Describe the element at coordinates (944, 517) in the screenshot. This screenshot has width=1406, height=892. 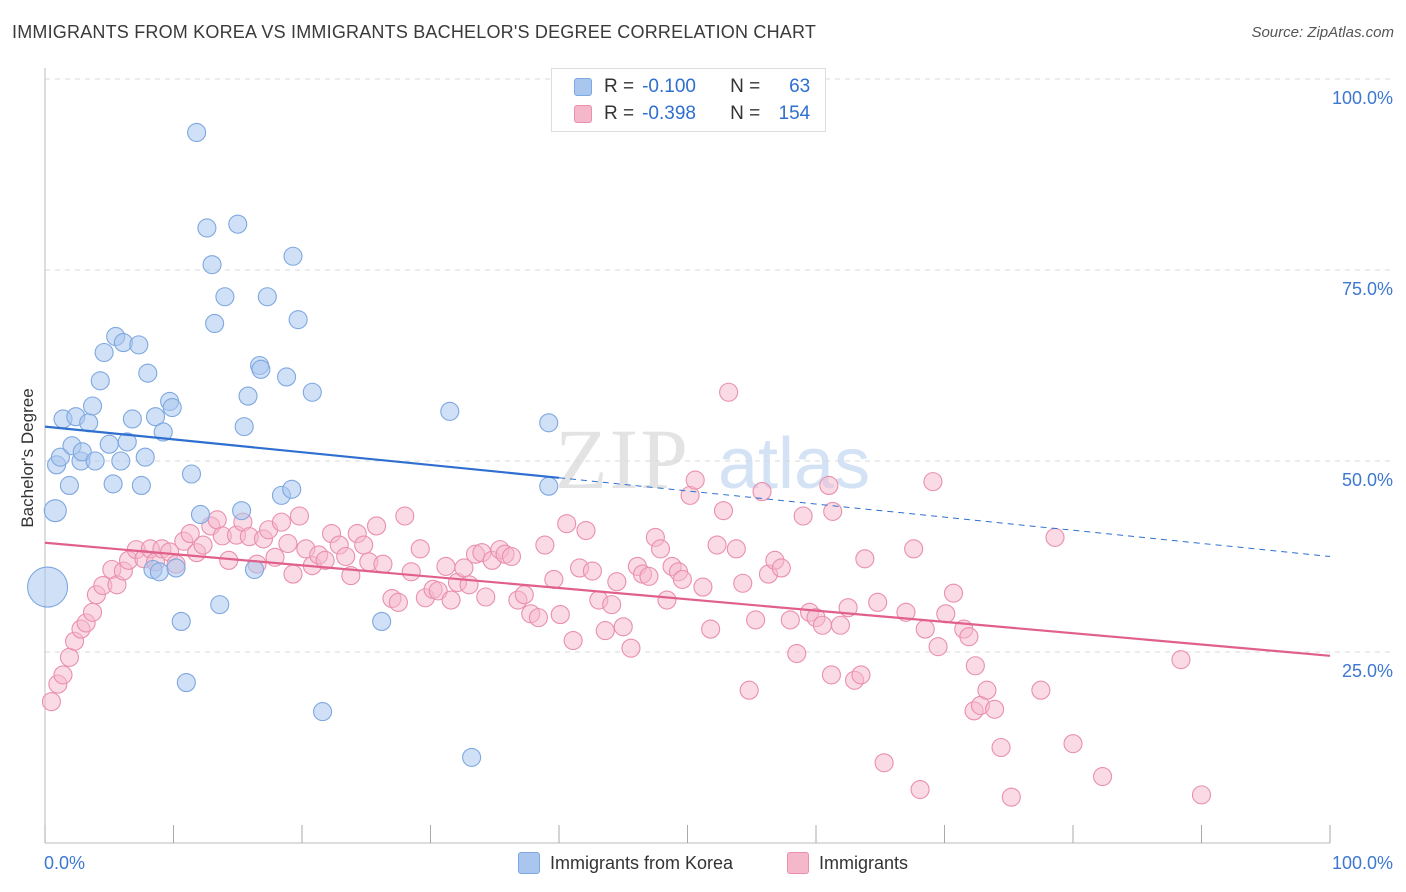
I see `korea-trend-extension` at that location.